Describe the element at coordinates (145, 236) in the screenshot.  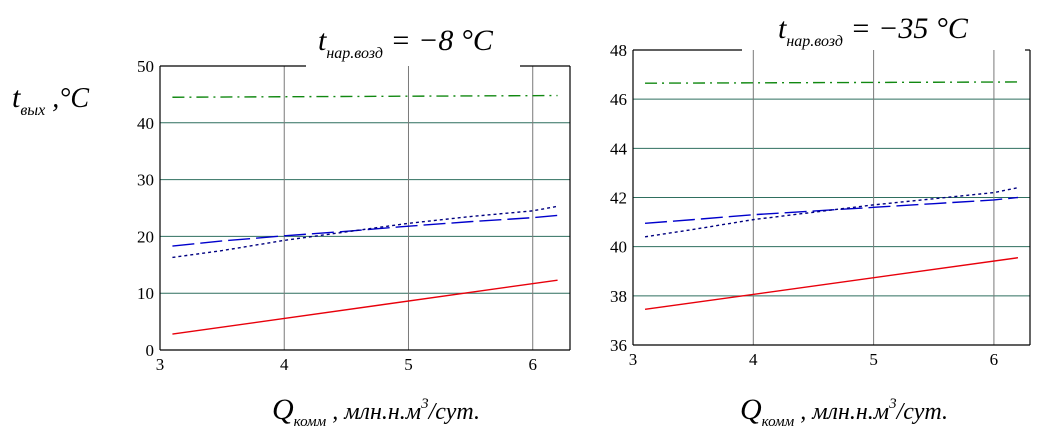
I see `ytick-label: 20` at that location.